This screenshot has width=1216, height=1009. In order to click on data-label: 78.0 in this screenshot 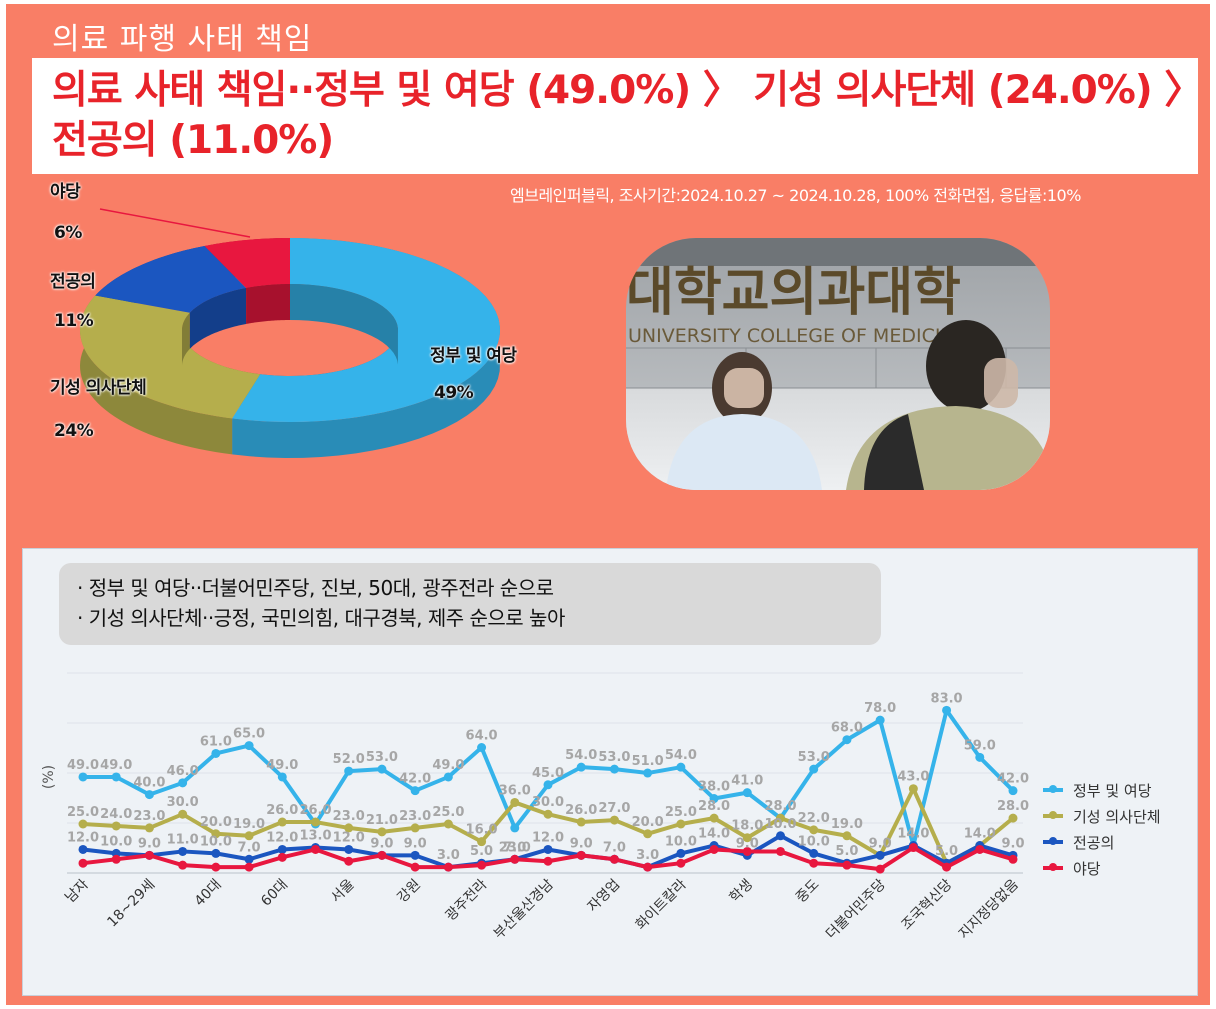, I will do `click(880, 708)`.